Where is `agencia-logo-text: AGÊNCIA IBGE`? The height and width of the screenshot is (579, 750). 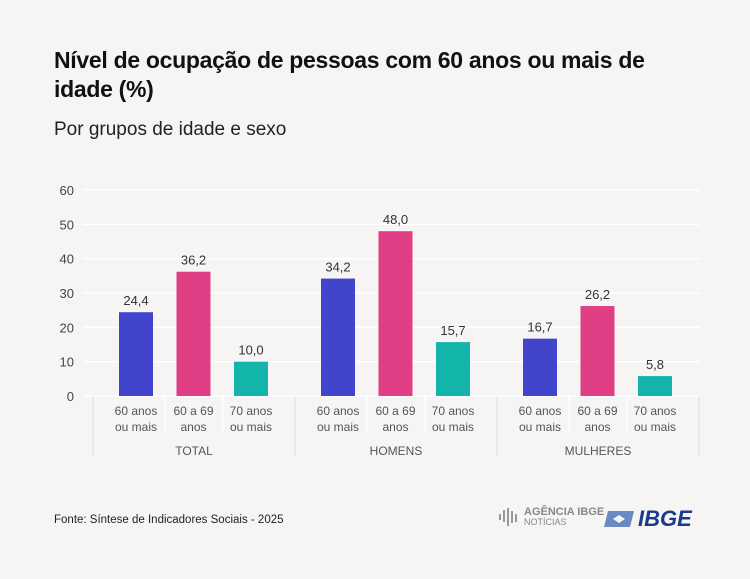 agencia-logo-text: AGÊNCIA IBGE is located at coordinates (564, 512).